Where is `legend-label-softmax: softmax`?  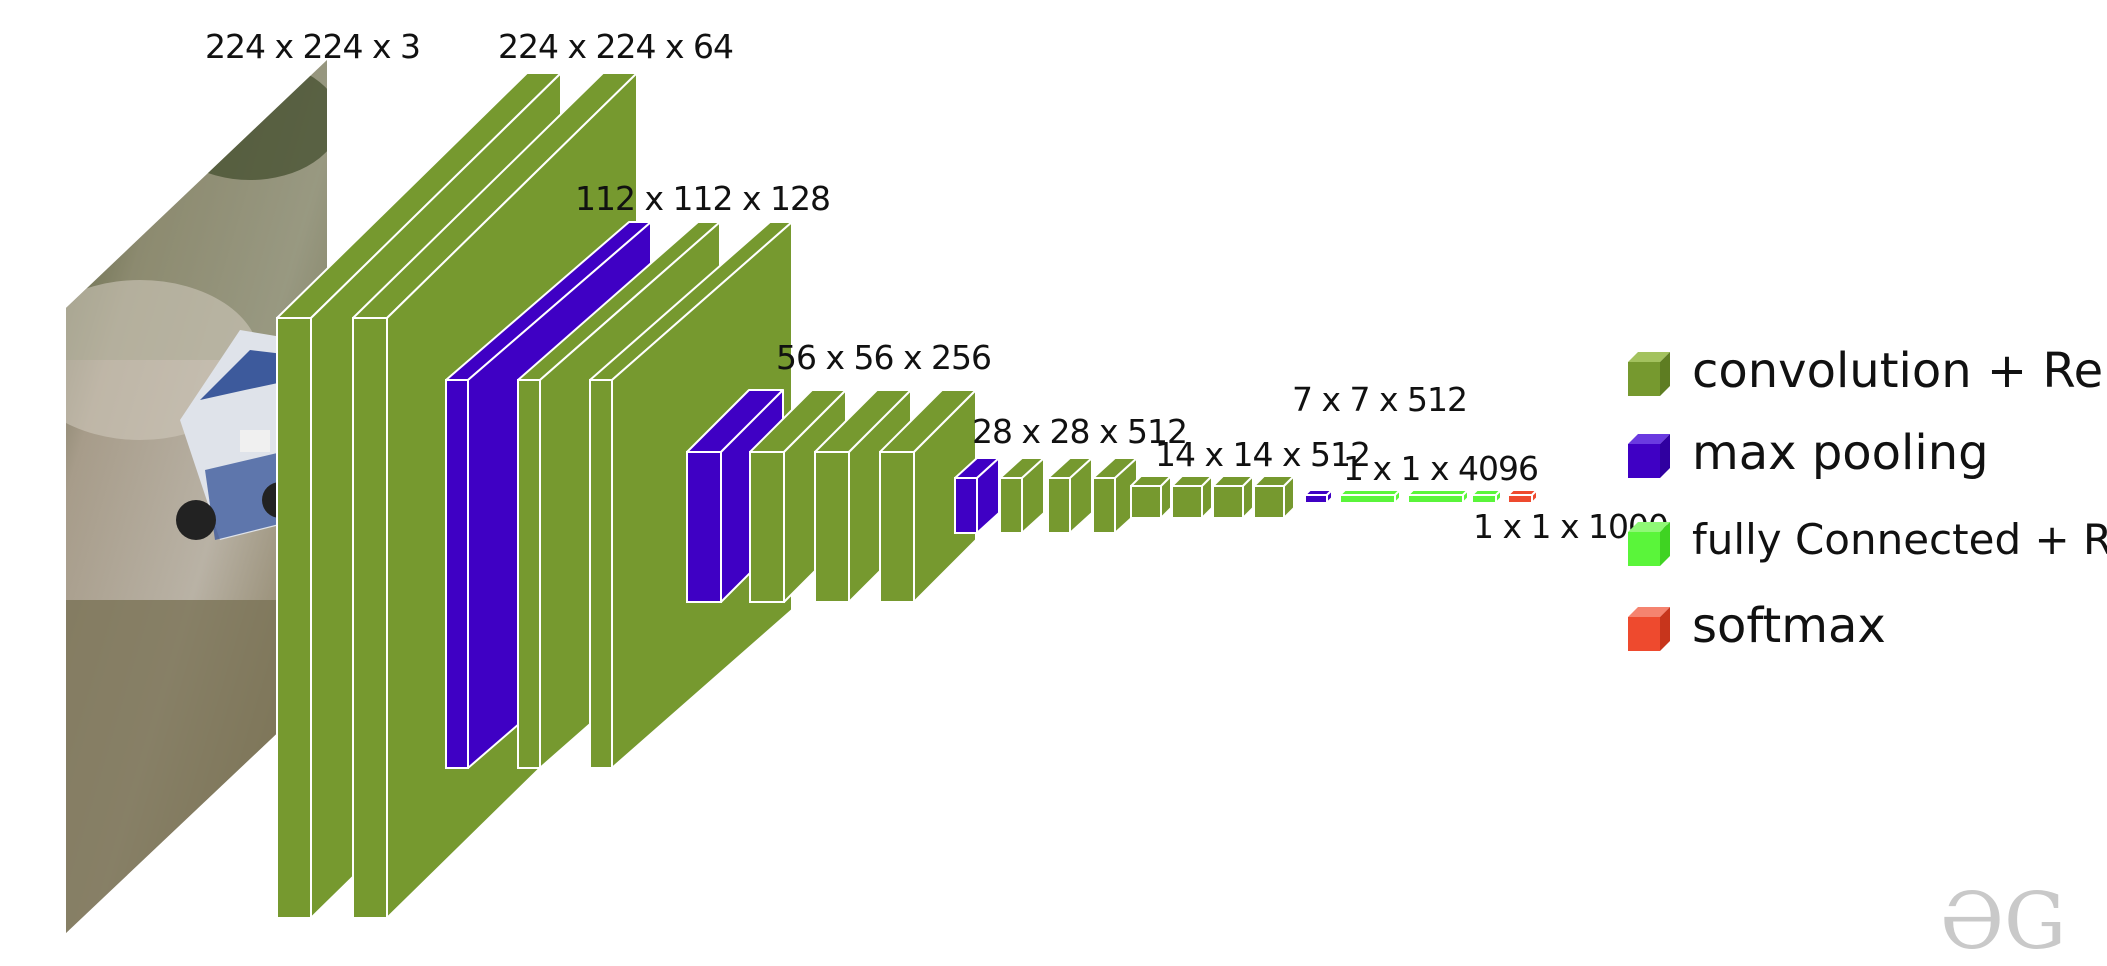
legend-label-softmax: softmax is located at coordinates (1789, 626).